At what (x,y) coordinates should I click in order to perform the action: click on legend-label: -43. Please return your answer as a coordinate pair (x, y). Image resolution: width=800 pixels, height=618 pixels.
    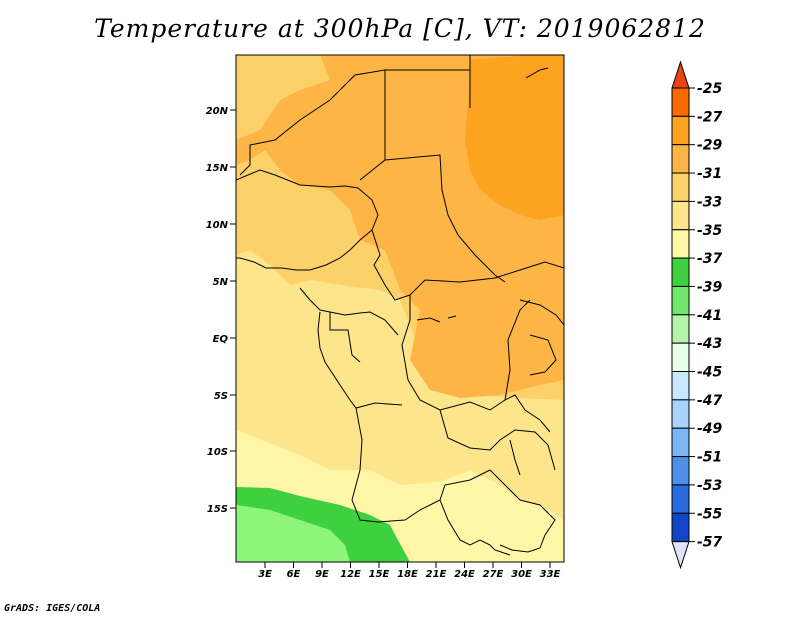
    Looking at the image, I should click on (709, 344).